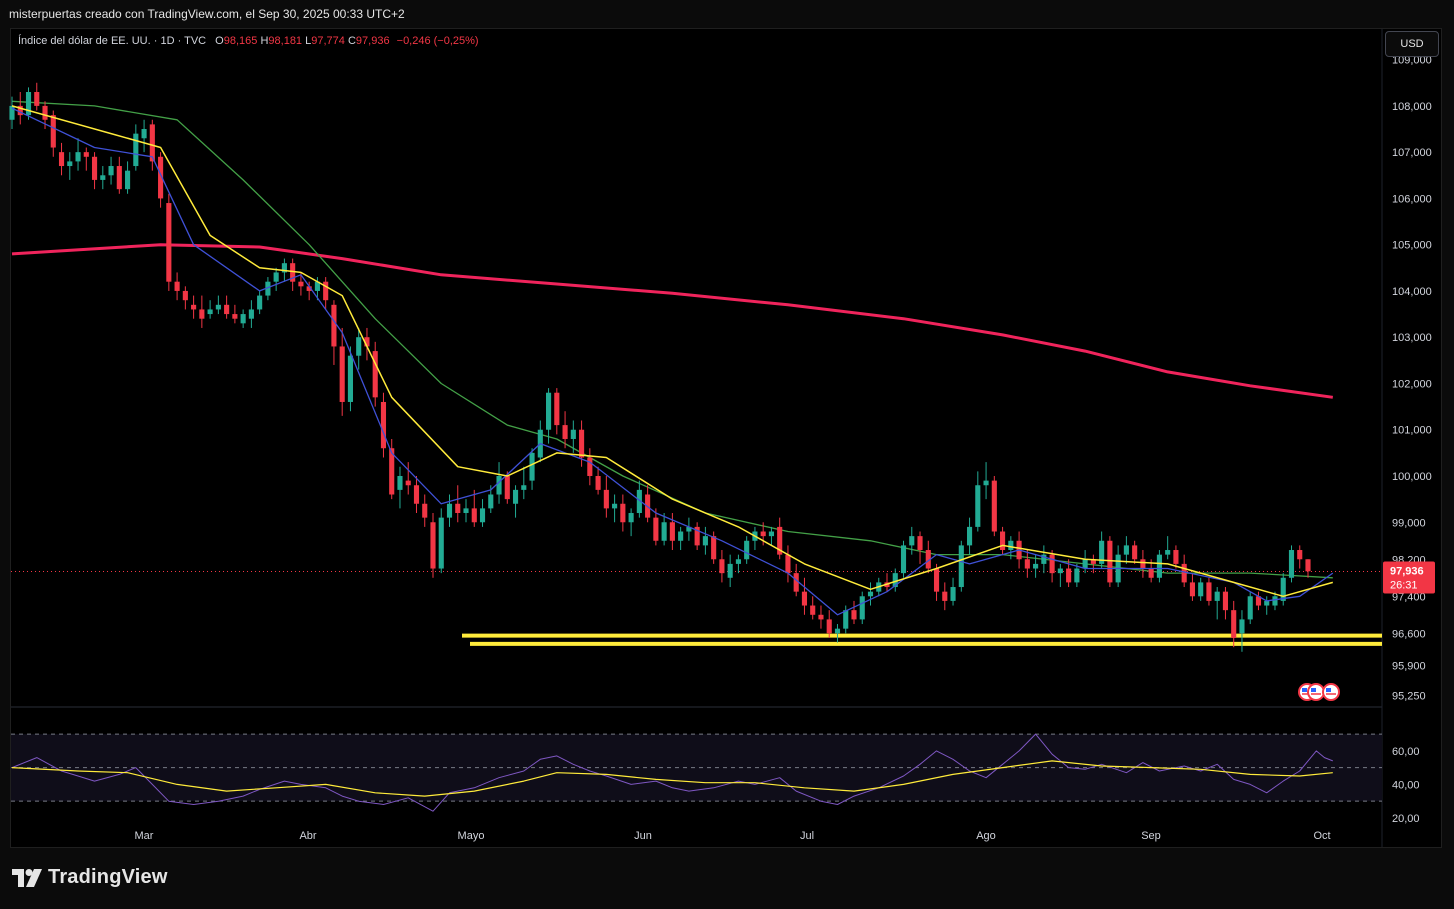 The image size is (1454, 909). I want to click on brand-name: TradingView, so click(108, 877).